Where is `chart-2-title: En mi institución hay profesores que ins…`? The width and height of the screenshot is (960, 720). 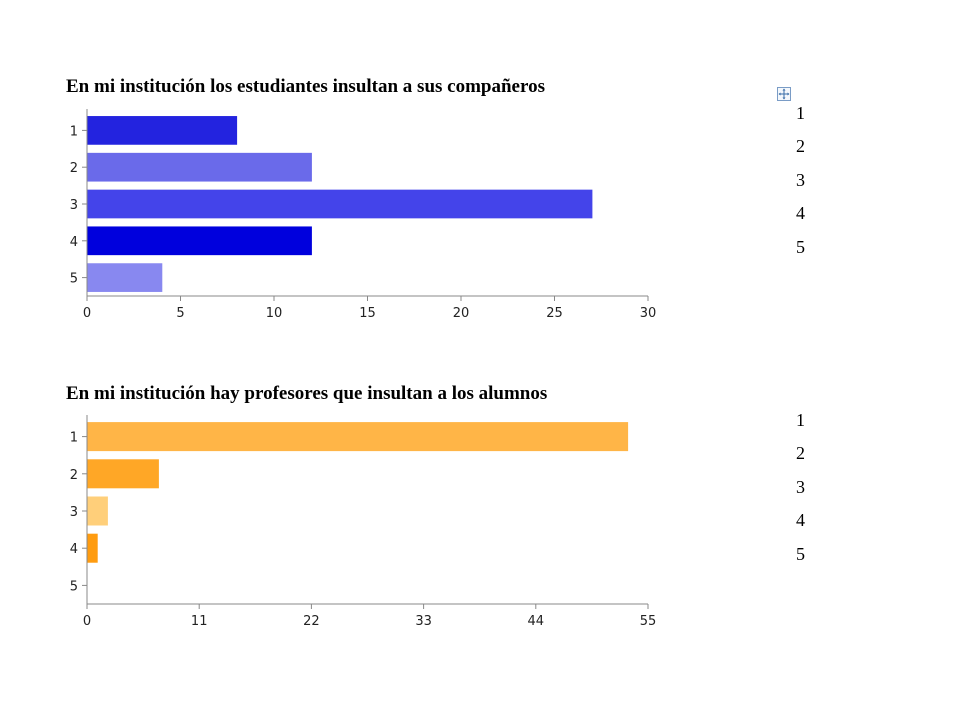
chart-2-title: En mi institución hay profesores que ins… is located at coordinates (307, 393).